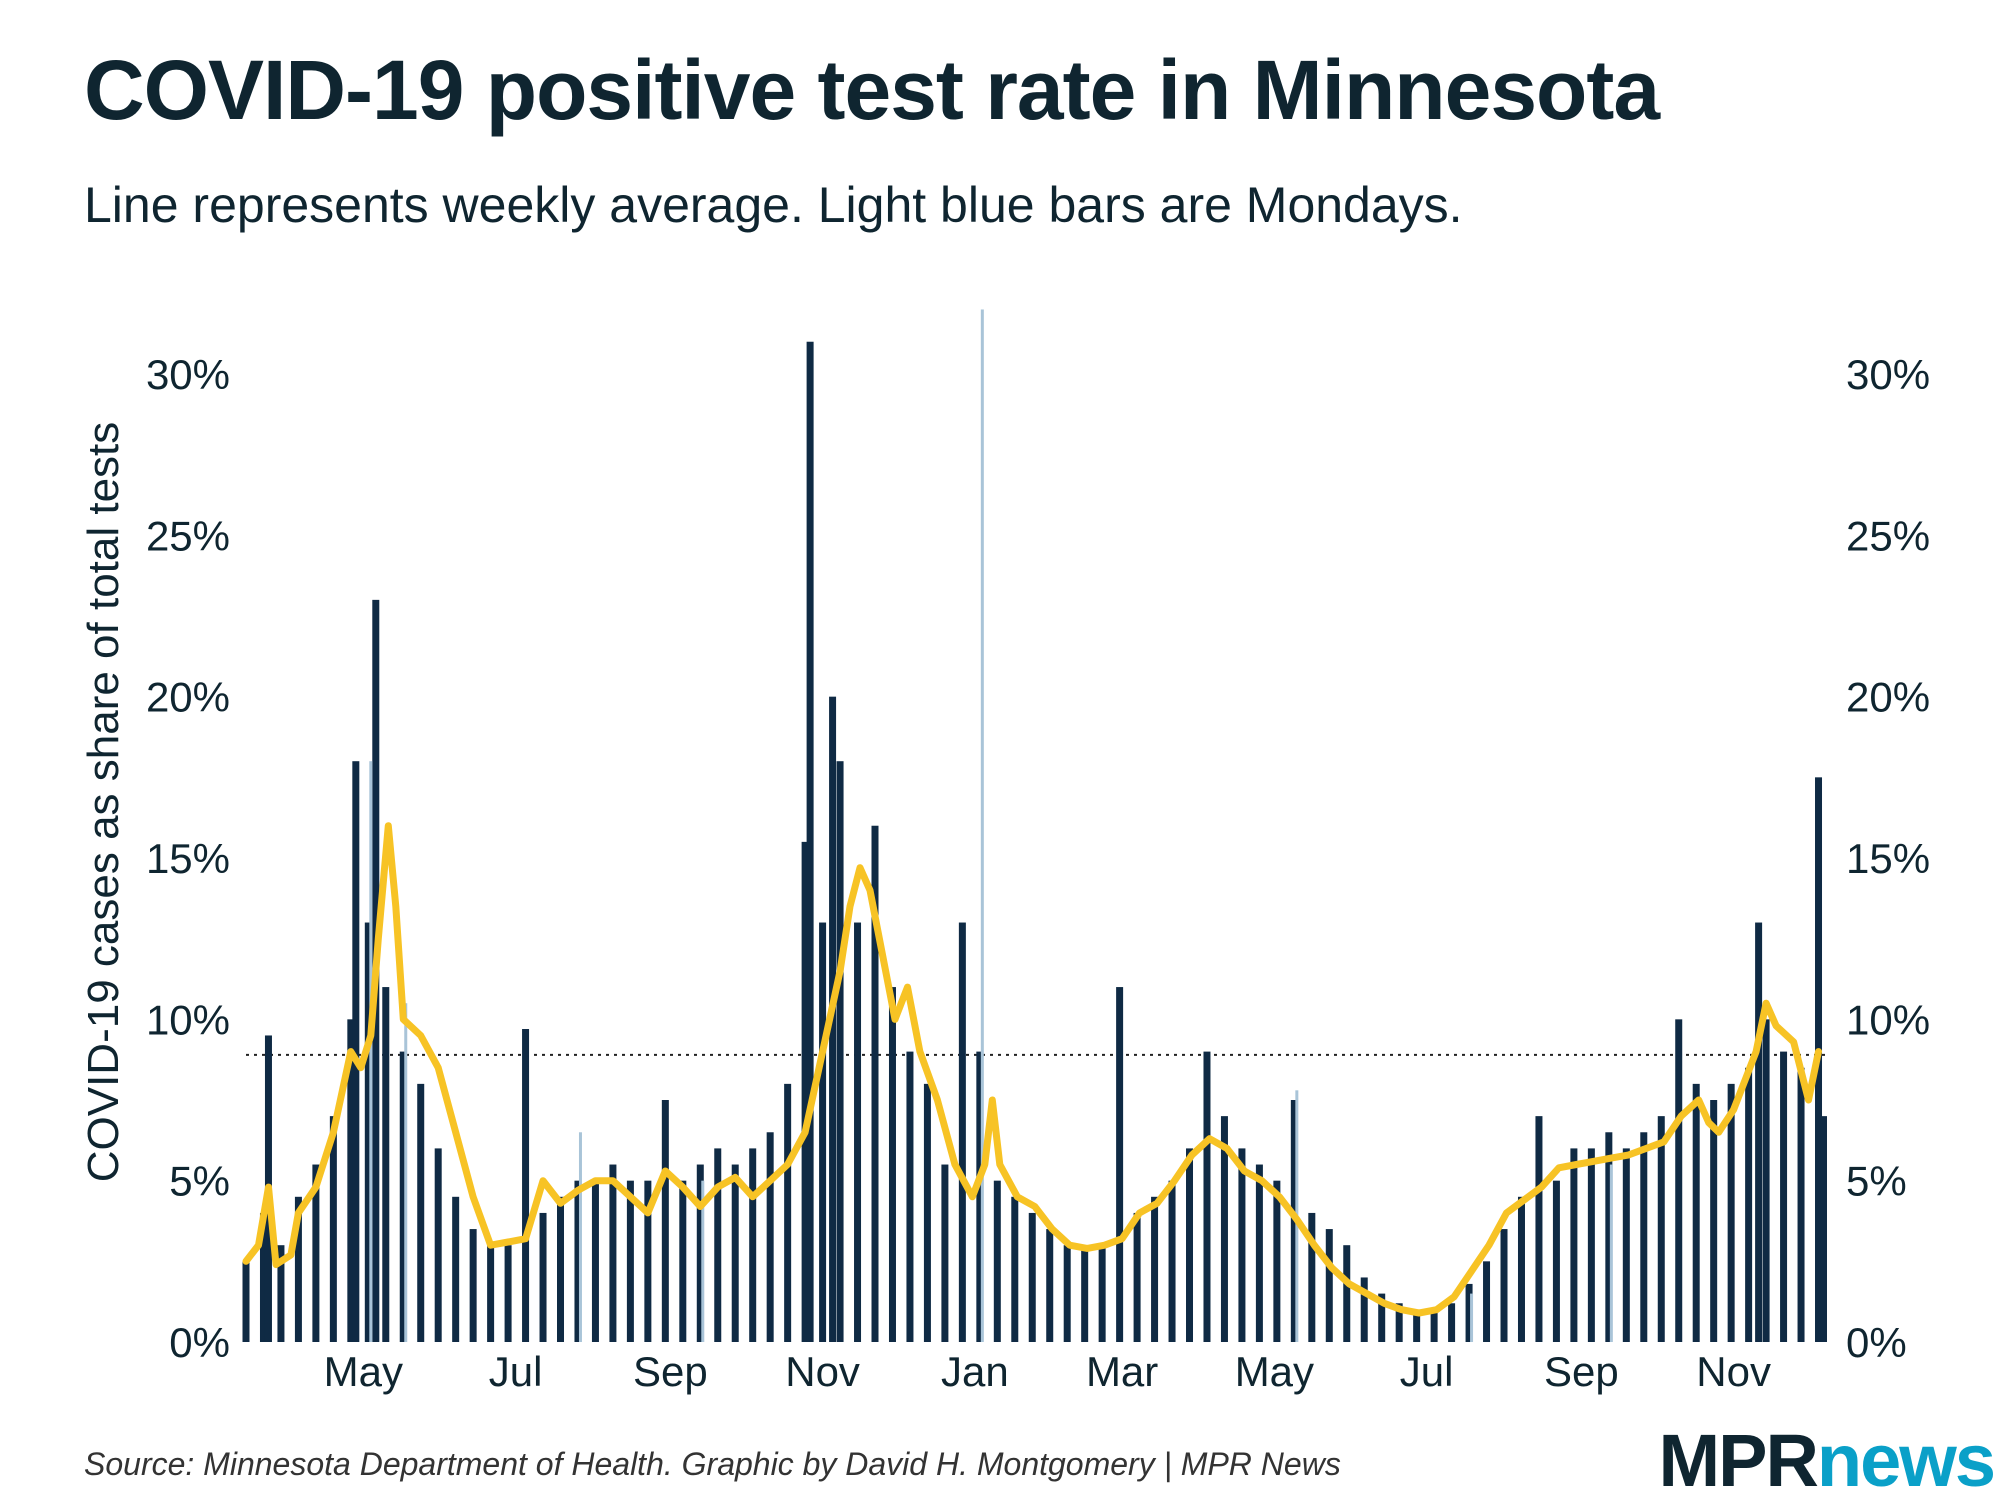  I want to click on y-tick-label-right: 20%, so click(1888, 697).